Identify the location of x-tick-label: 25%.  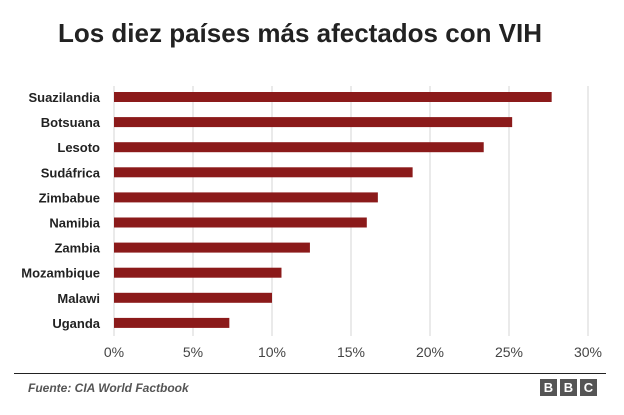
(509, 352).